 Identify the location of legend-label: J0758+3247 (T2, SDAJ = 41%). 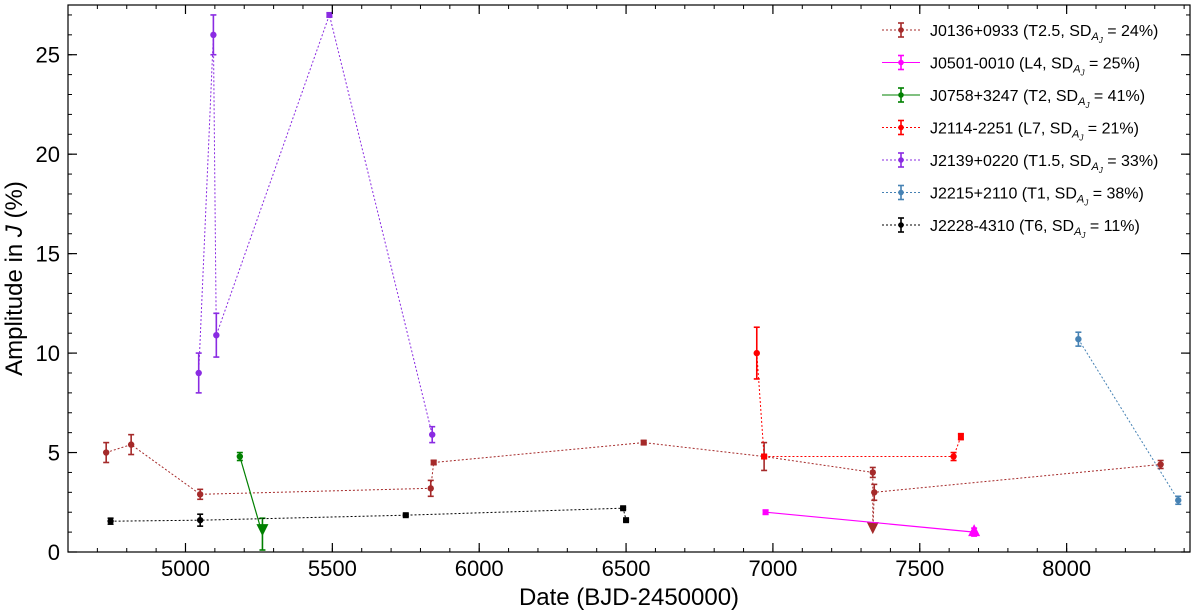
(1037, 99).